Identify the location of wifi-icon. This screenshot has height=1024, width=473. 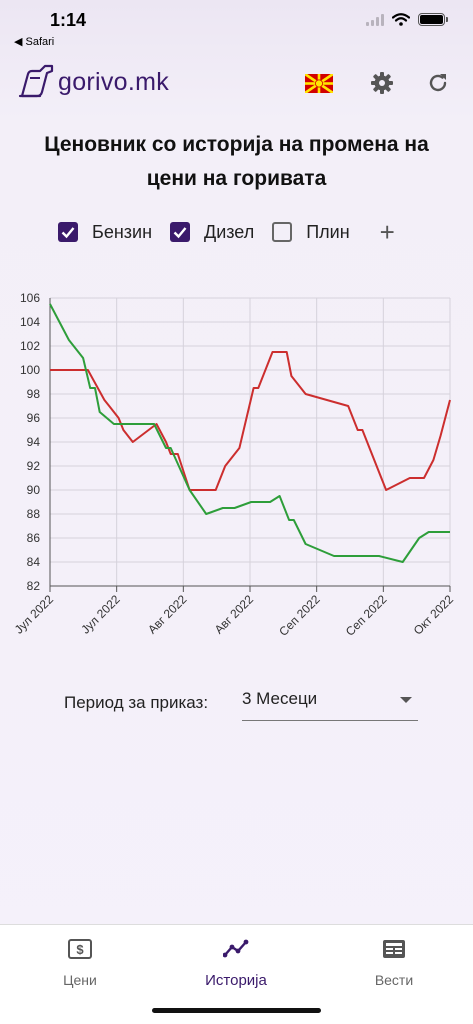
(401, 19).